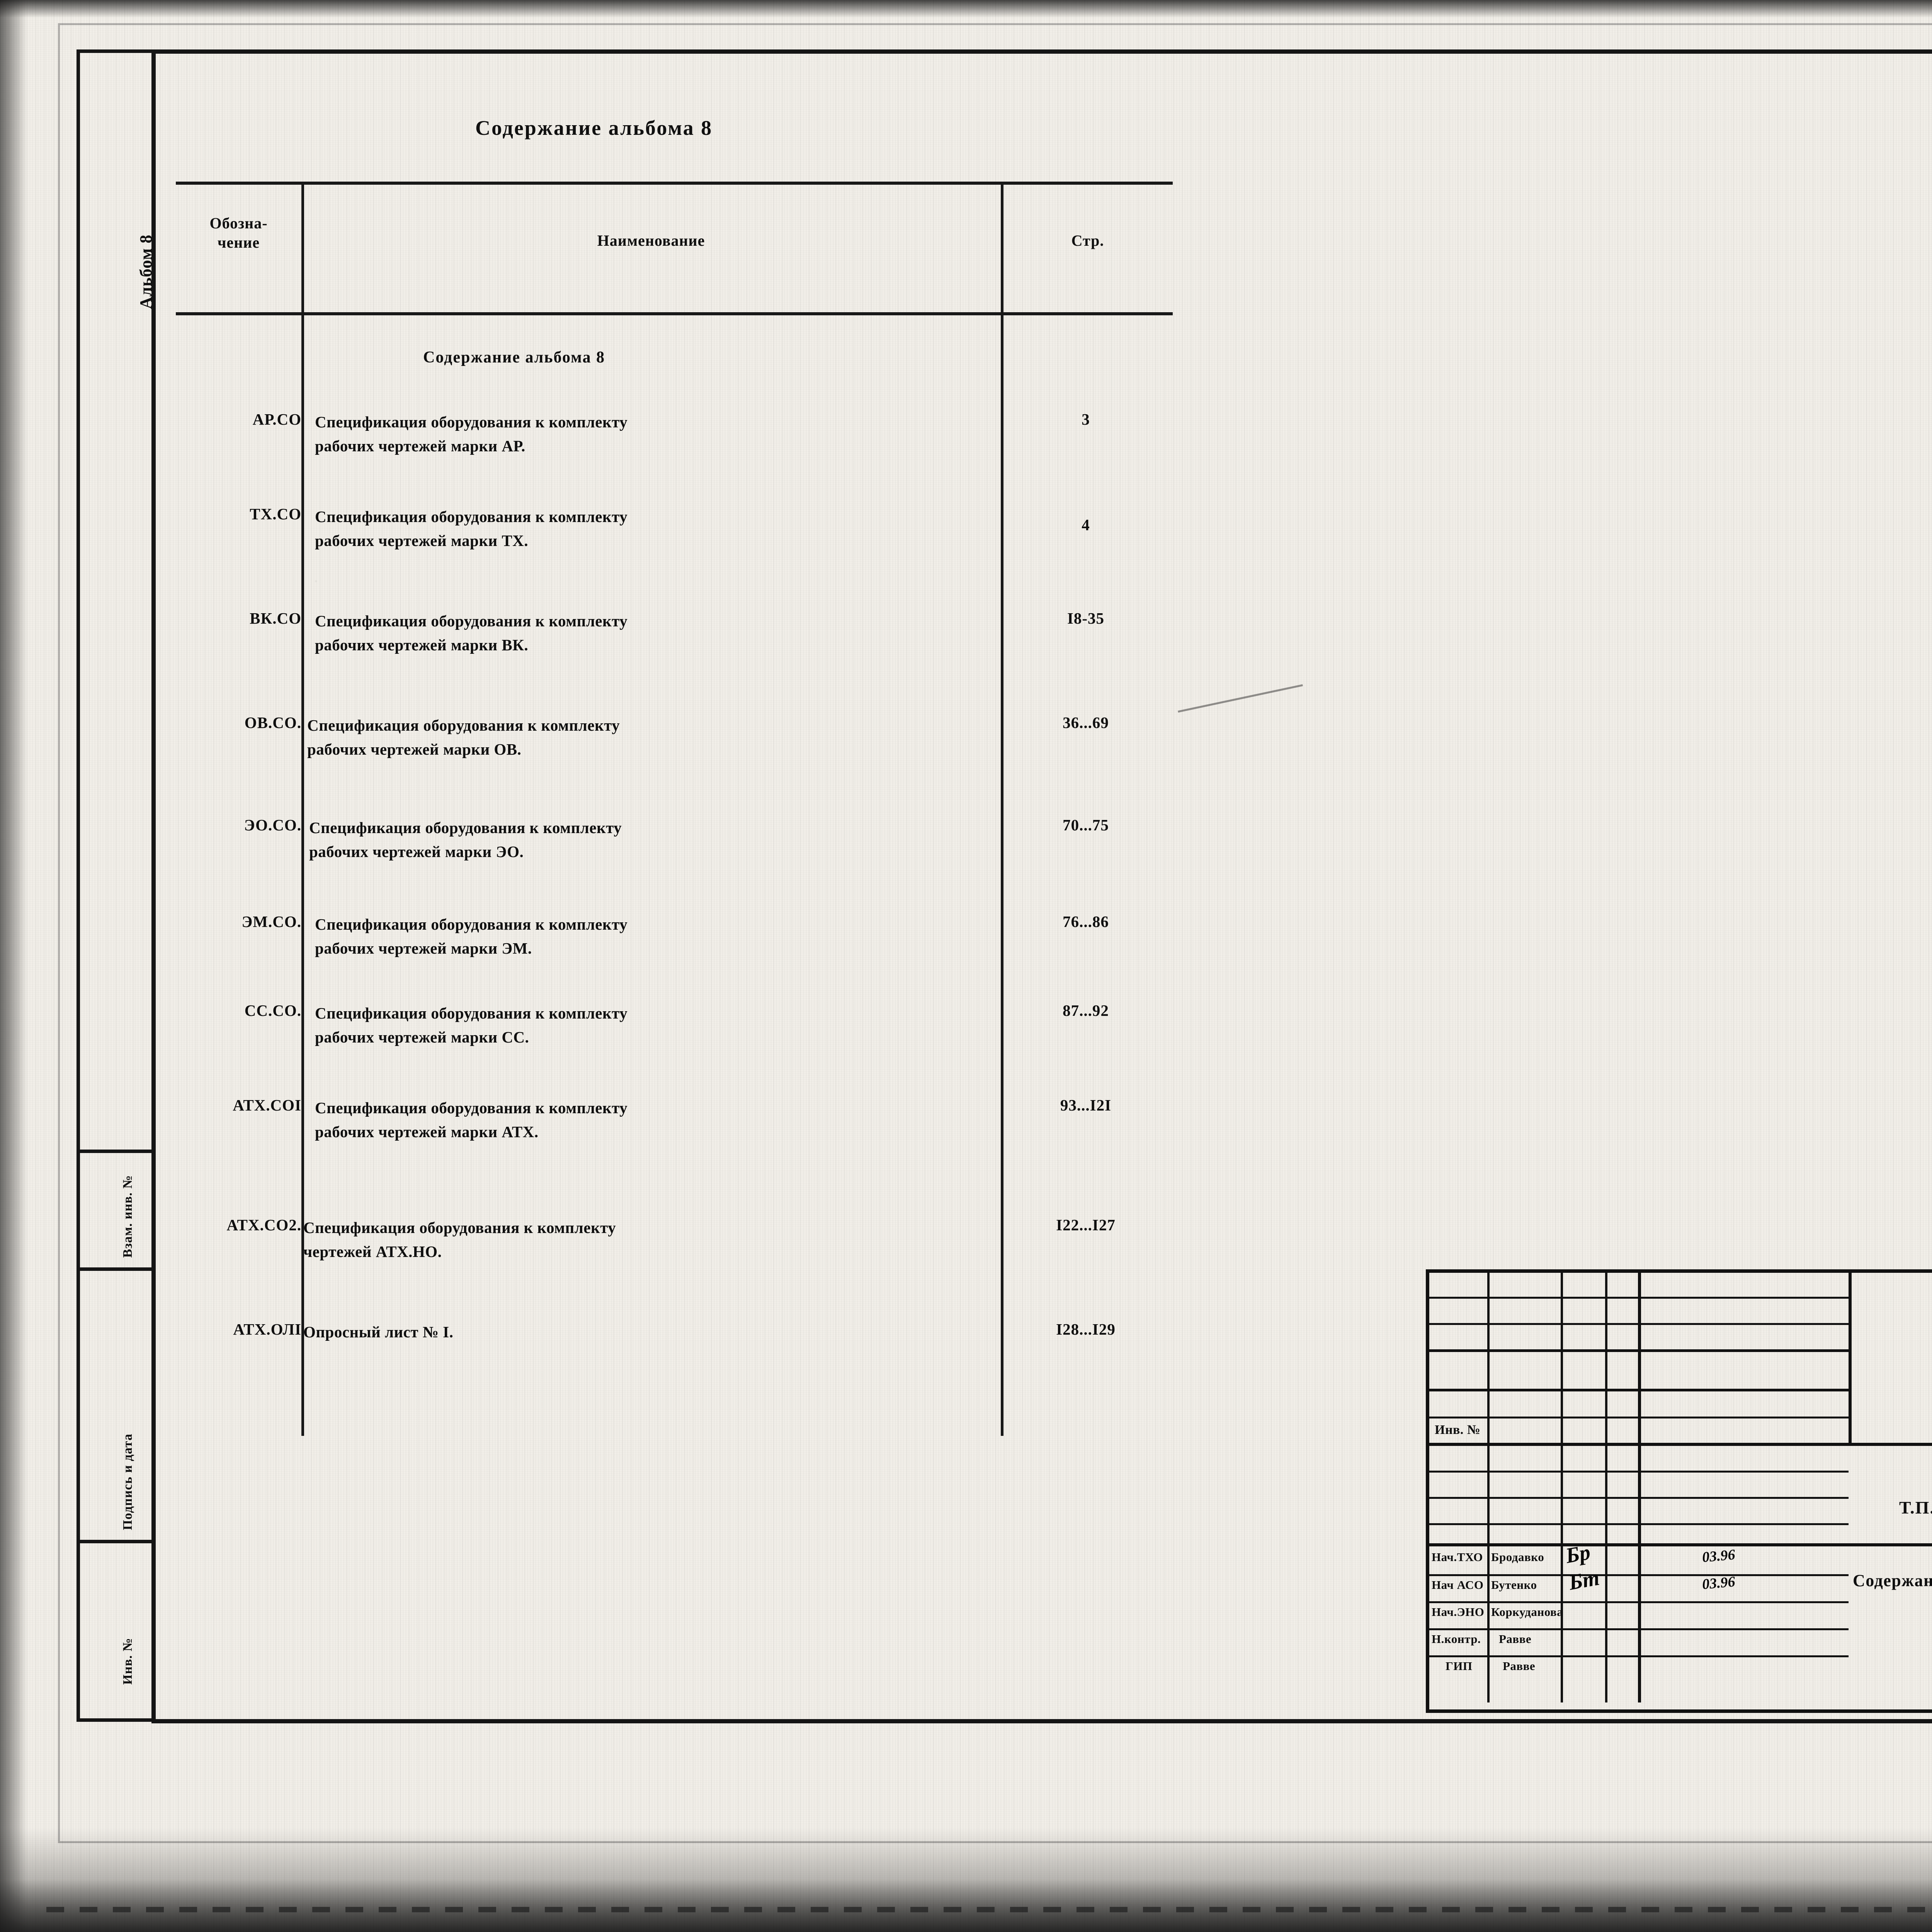  What do you see at coordinates (1578, 1554) in the screenshot?
I see `handwritten-signature: Бр` at bounding box center [1578, 1554].